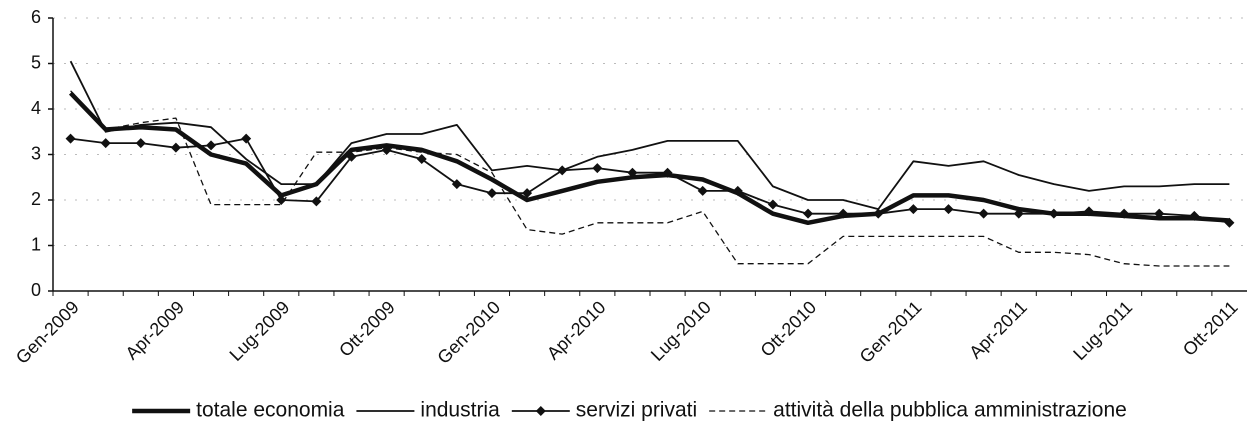 The width and height of the screenshot is (1259, 428). Describe the element at coordinates (460, 410) in the screenshot. I see `legend-label: industria` at that location.